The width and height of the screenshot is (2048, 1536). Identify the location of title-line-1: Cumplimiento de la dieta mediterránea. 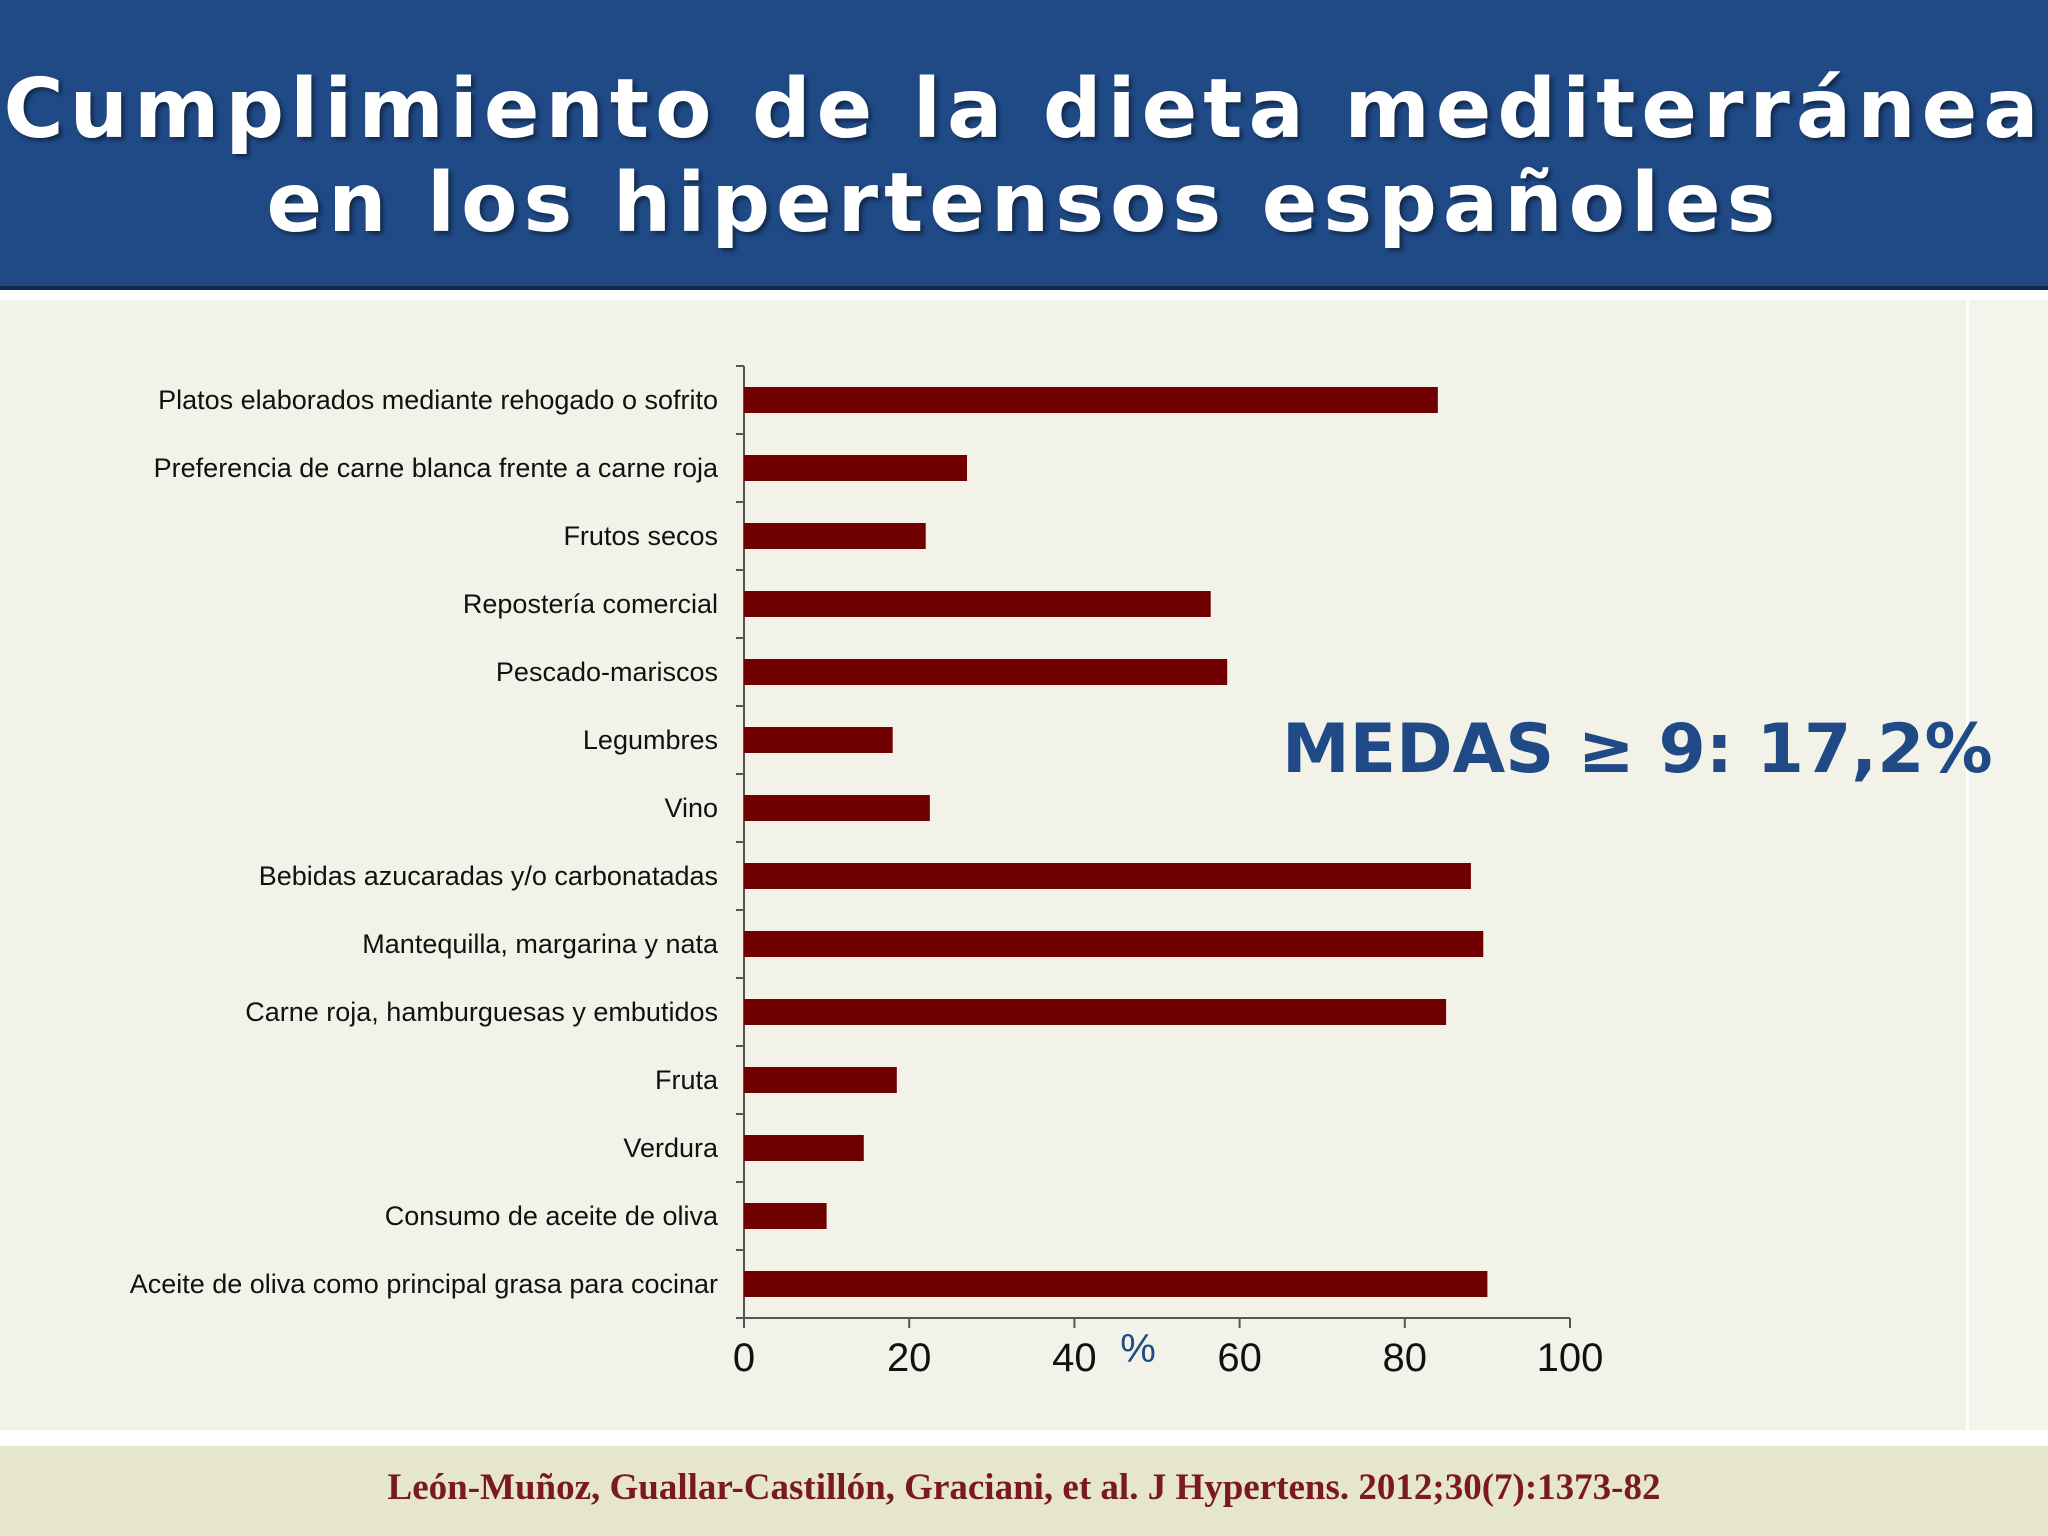
(1024, 109).